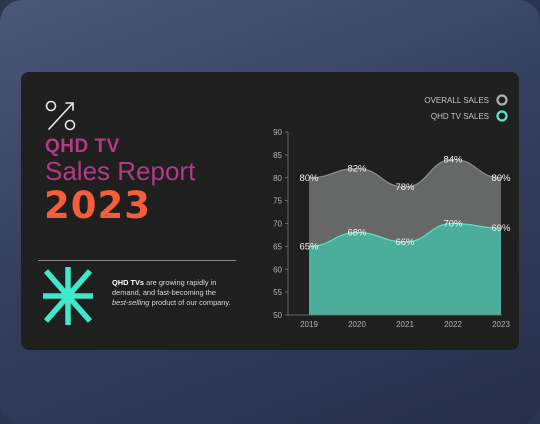  I want to click on y-tick-label: 75, so click(277, 201).